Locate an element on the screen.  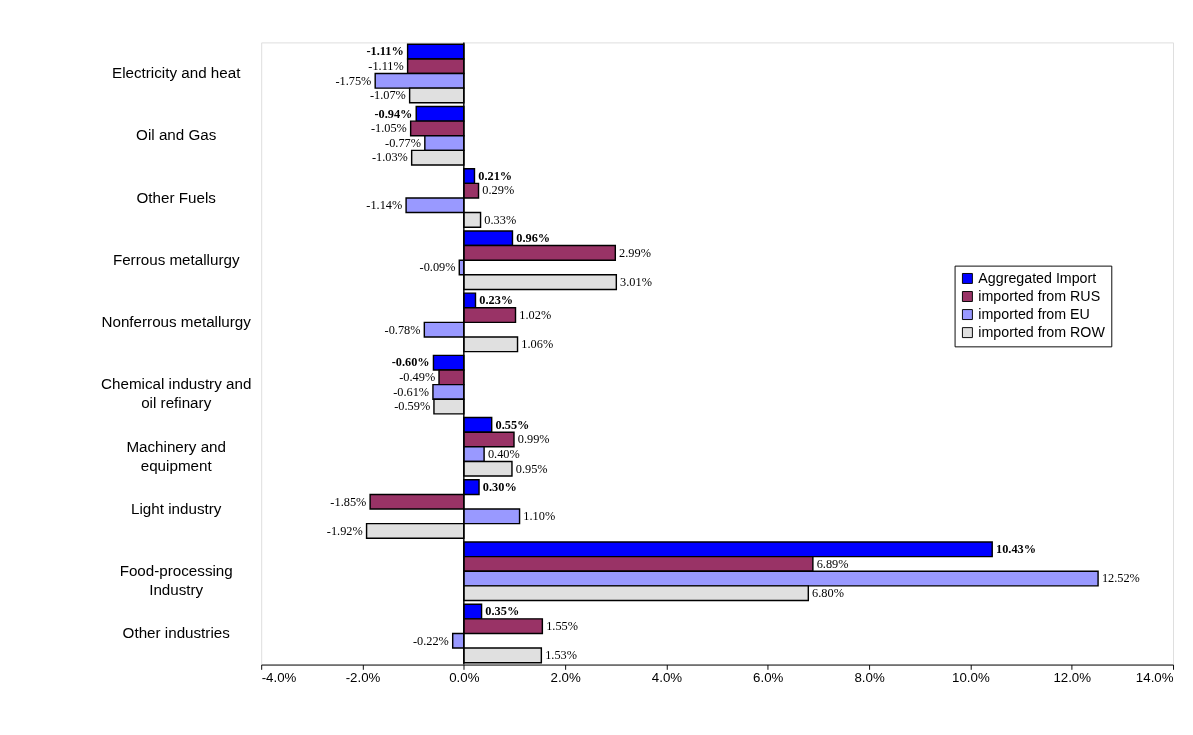
data-label: 0.55% is located at coordinates (512, 424).